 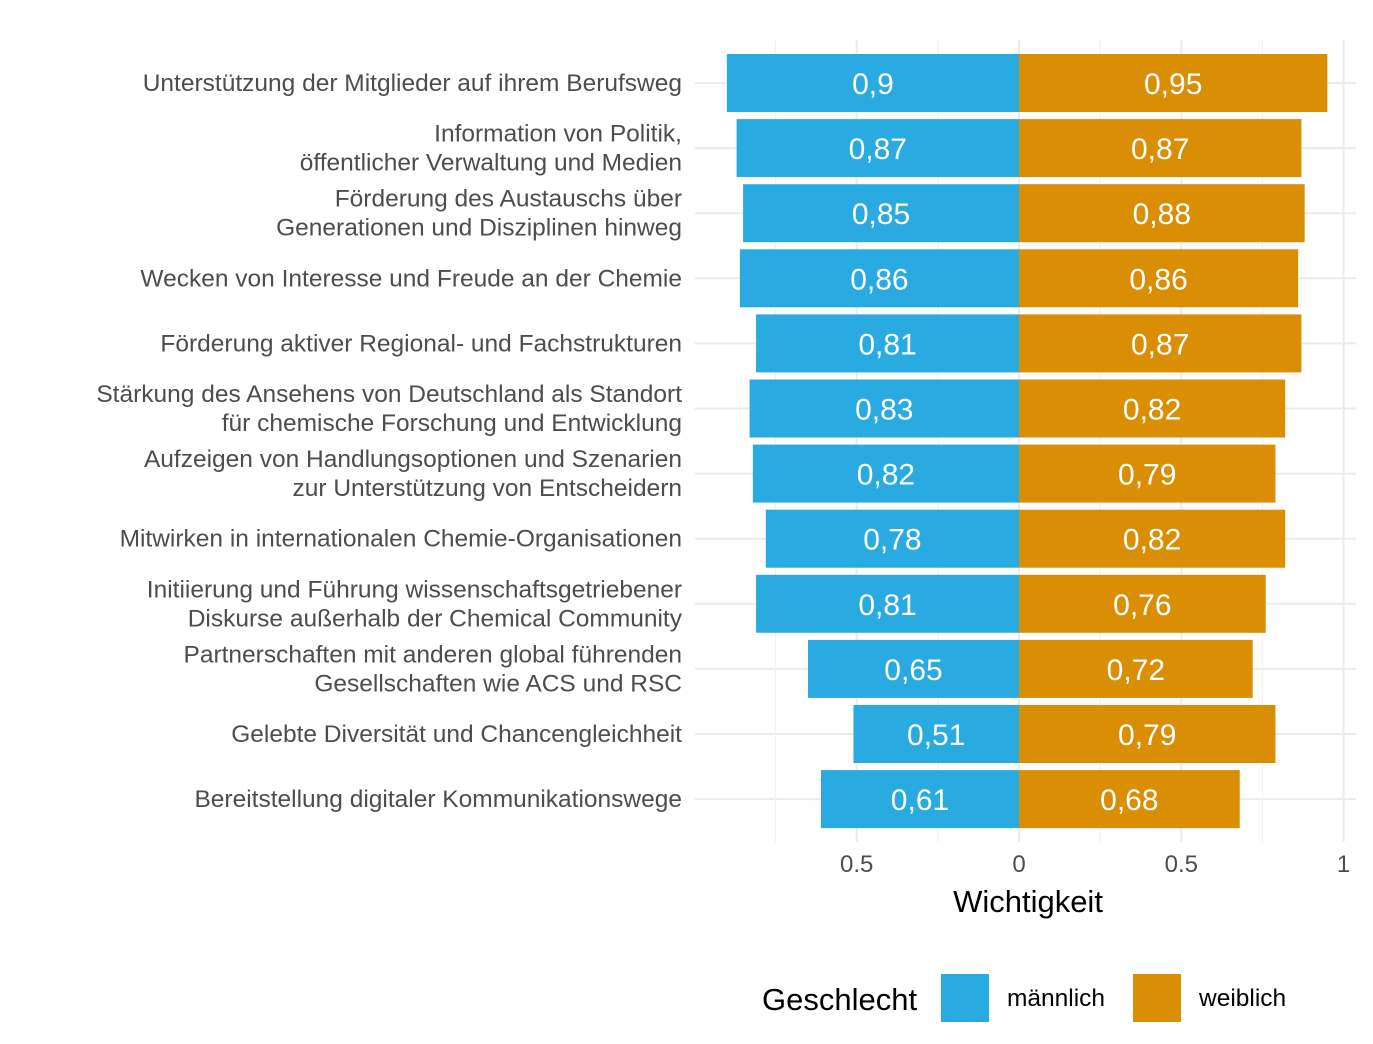 I want to click on bar-value-label-weiblich: 0,86, so click(x=1158, y=279).